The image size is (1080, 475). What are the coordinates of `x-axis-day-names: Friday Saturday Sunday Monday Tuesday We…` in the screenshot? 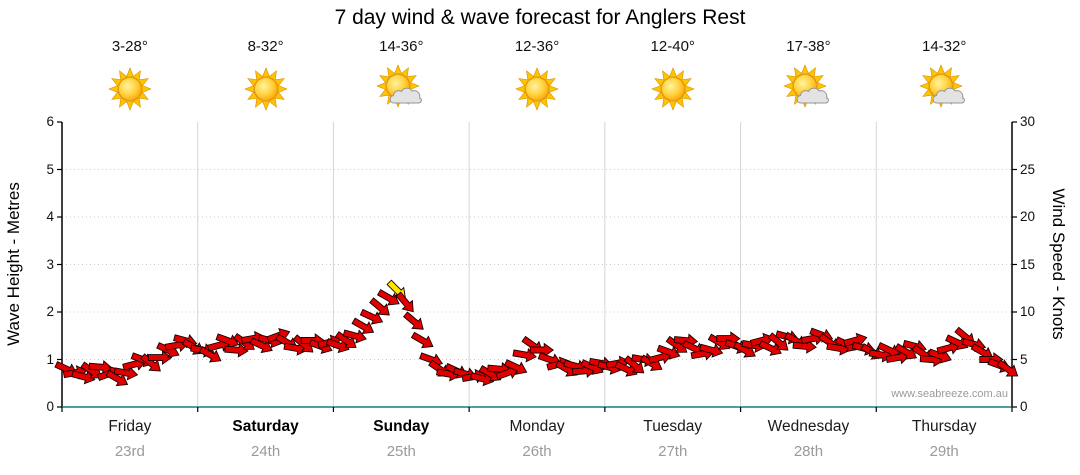 It's located at (537, 427).